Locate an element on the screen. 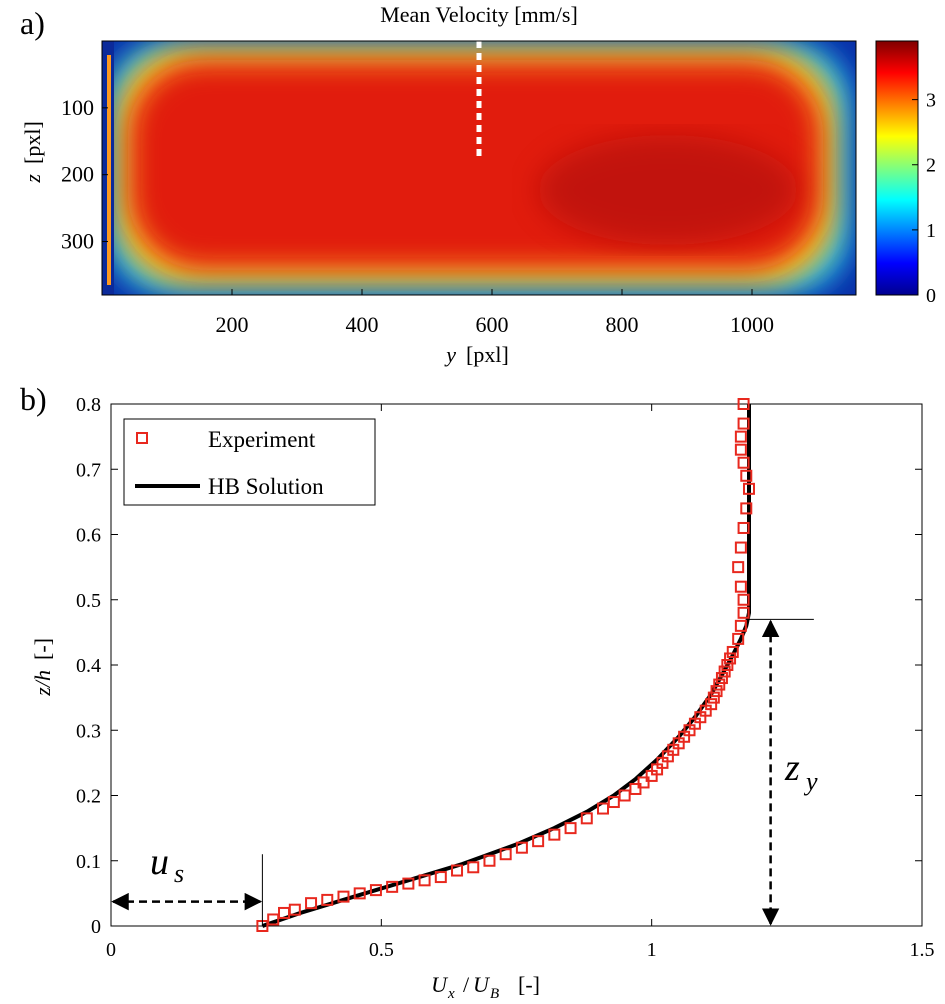  prof-xtick-label-3: 1.5 is located at coordinates (922, 950).